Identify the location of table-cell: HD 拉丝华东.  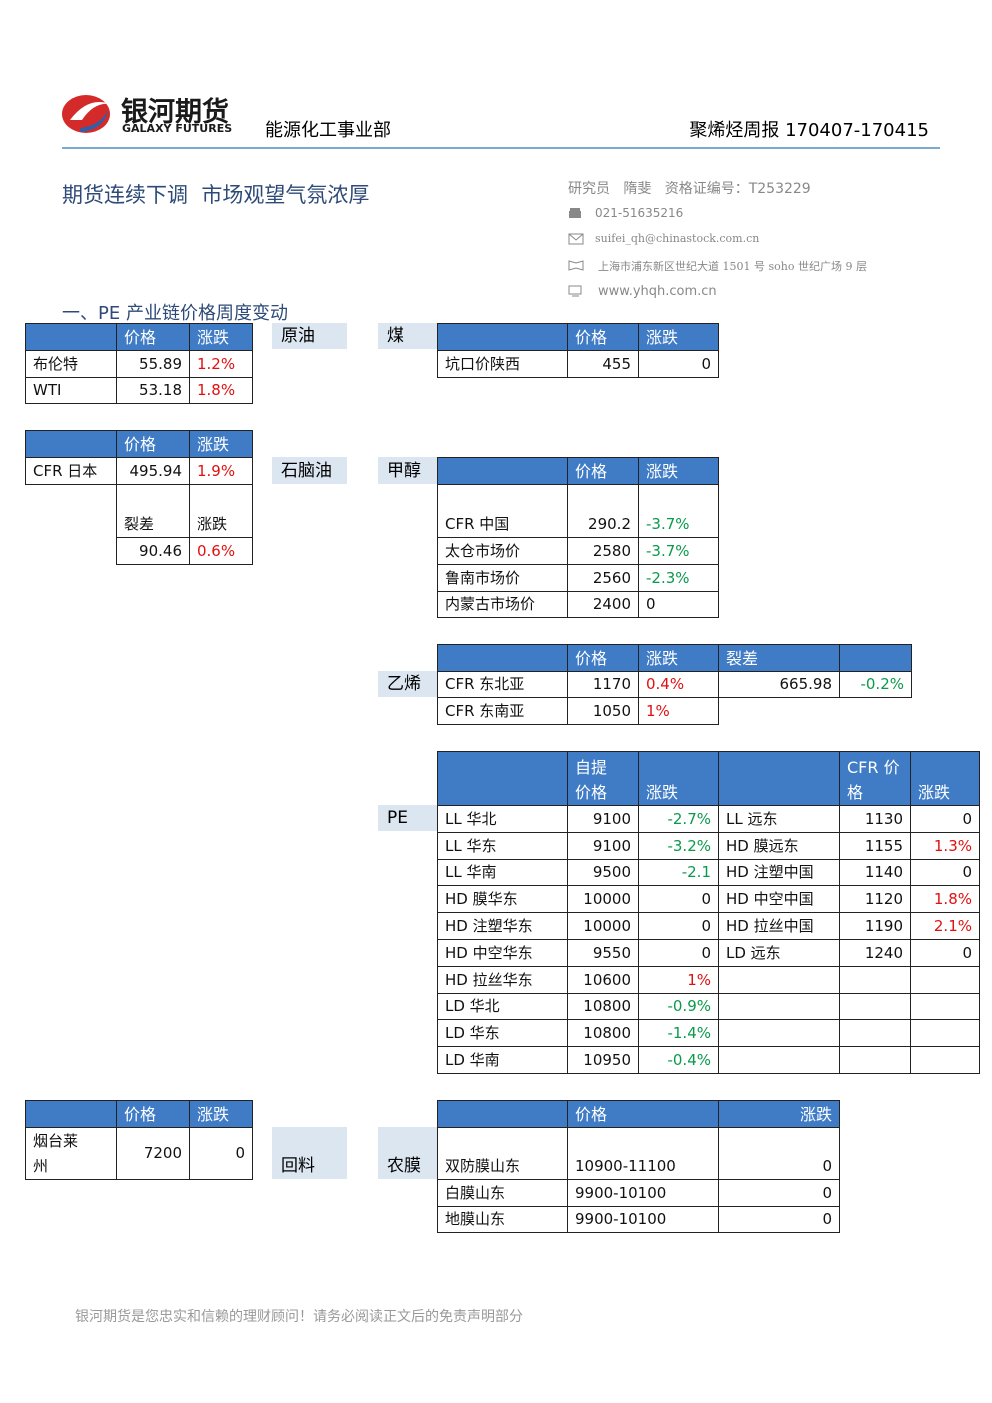
(502, 980).